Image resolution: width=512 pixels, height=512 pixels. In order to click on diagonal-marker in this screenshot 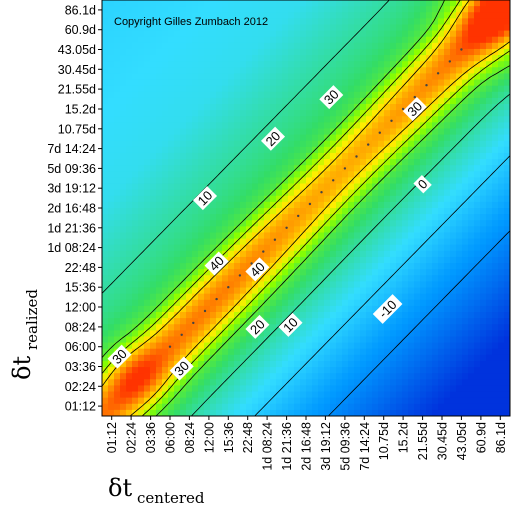, I will do `click(438, 73)`.